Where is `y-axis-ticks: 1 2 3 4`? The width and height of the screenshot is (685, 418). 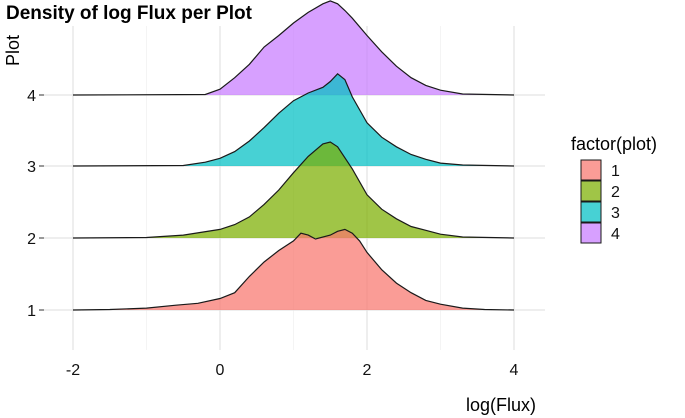 y-axis-ticks: 1 2 3 4 is located at coordinates (35, 204).